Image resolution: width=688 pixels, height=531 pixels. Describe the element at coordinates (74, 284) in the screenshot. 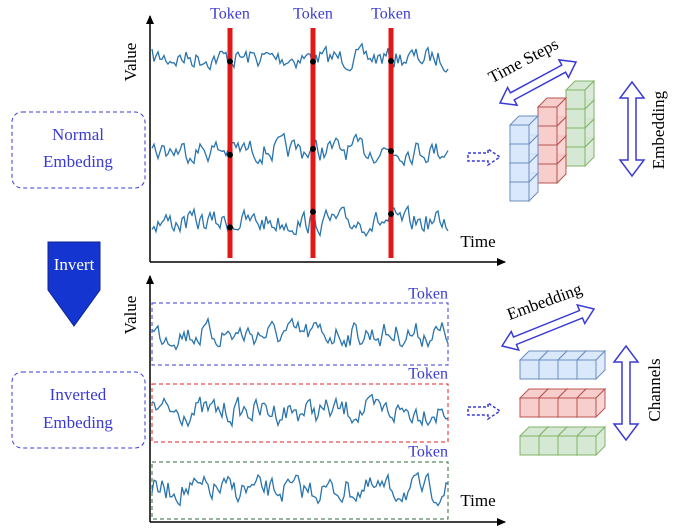

I see `invert-arrow` at that location.